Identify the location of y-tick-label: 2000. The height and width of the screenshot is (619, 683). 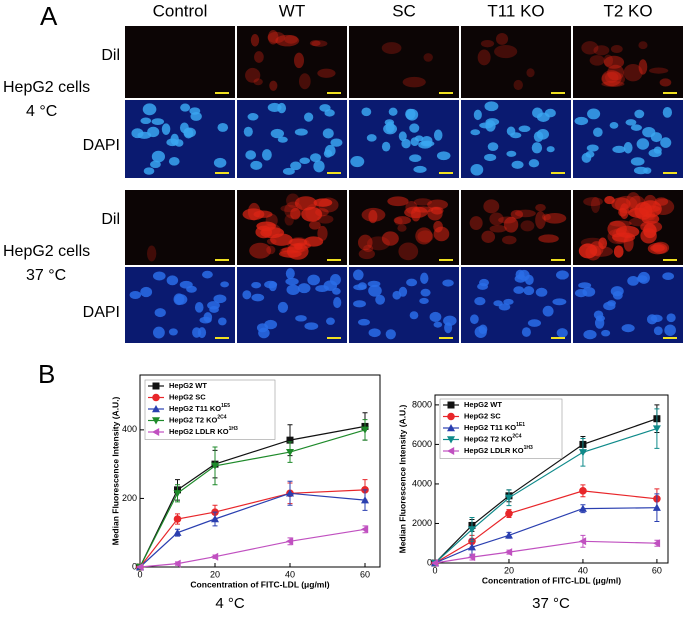
(422, 523).